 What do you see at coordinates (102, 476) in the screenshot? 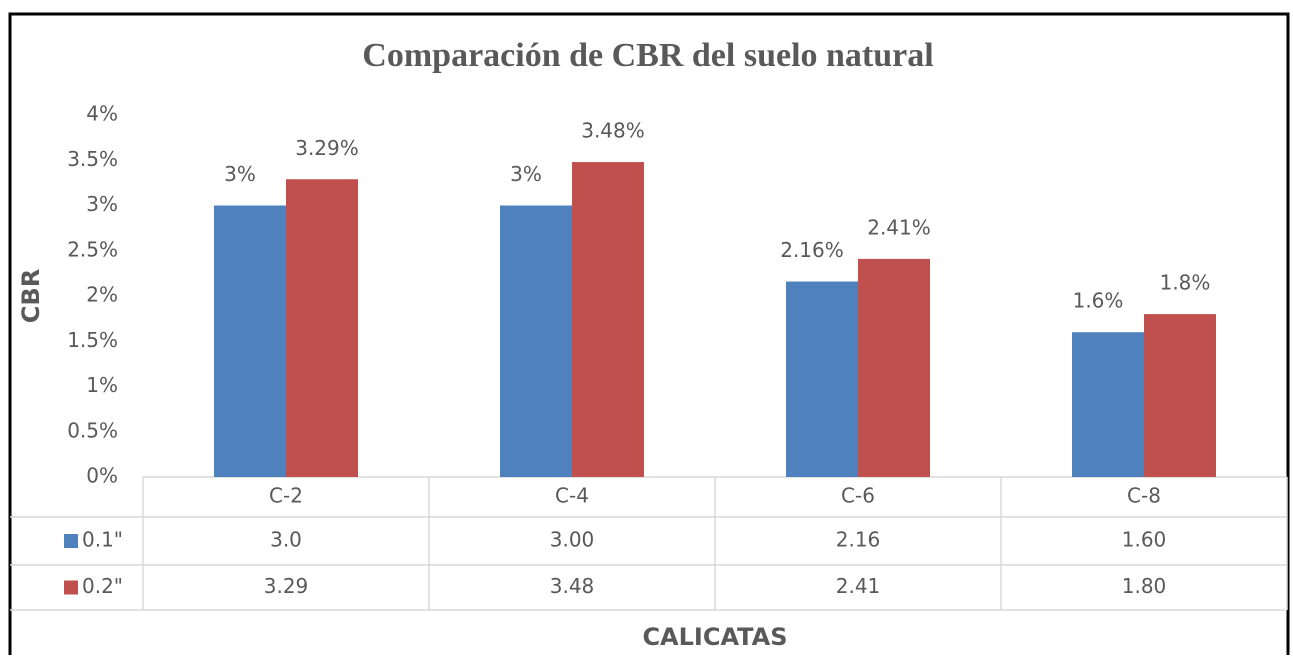
I see `y-tick-label: 0%` at bounding box center [102, 476].